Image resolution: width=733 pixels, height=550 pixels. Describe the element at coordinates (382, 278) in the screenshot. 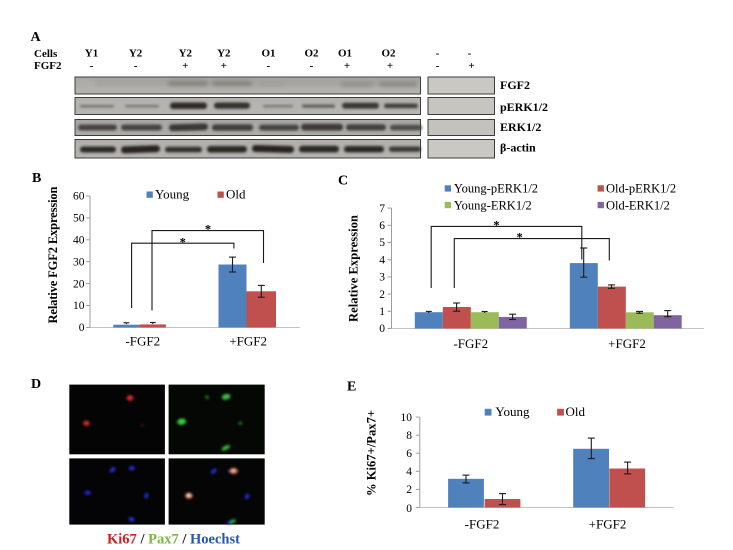

I see `svg-text: 3` at that location.